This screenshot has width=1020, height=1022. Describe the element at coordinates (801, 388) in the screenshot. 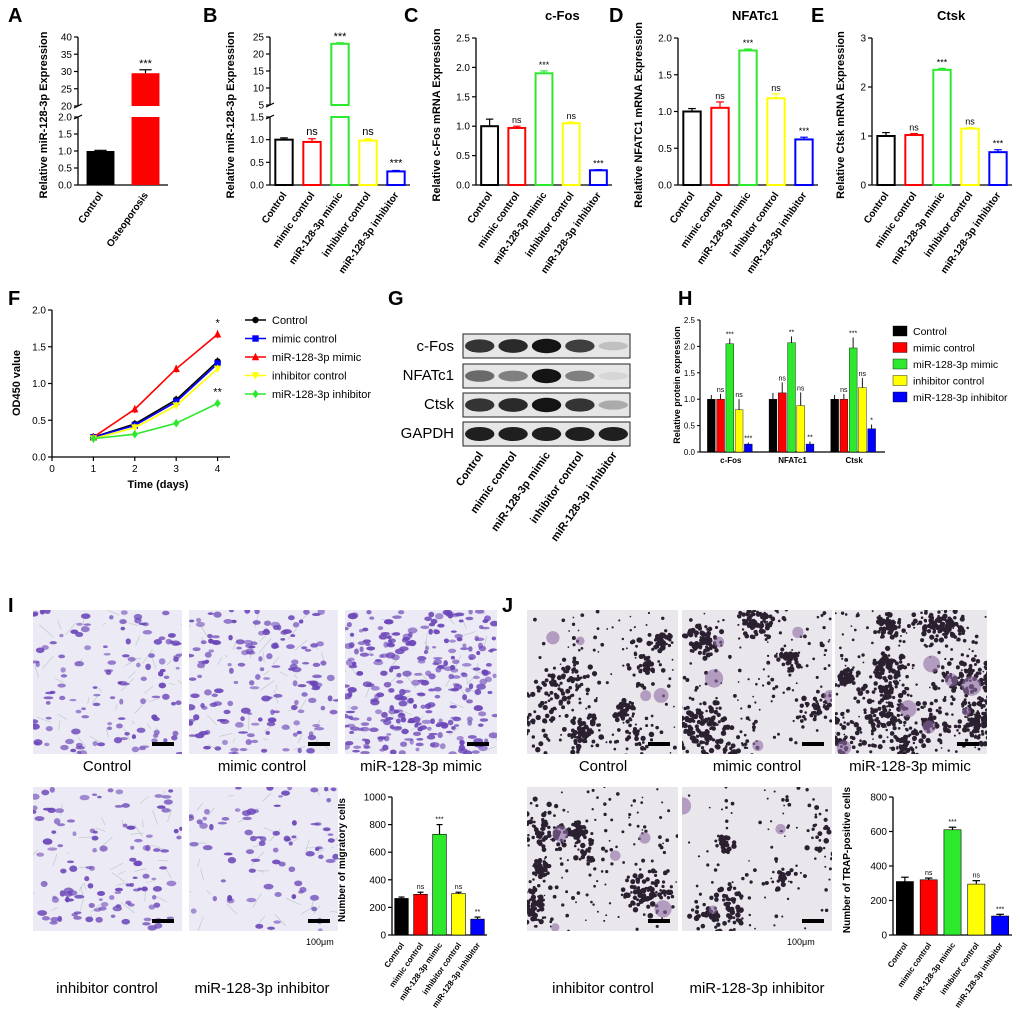

I see `signif-label: ns` at that location.